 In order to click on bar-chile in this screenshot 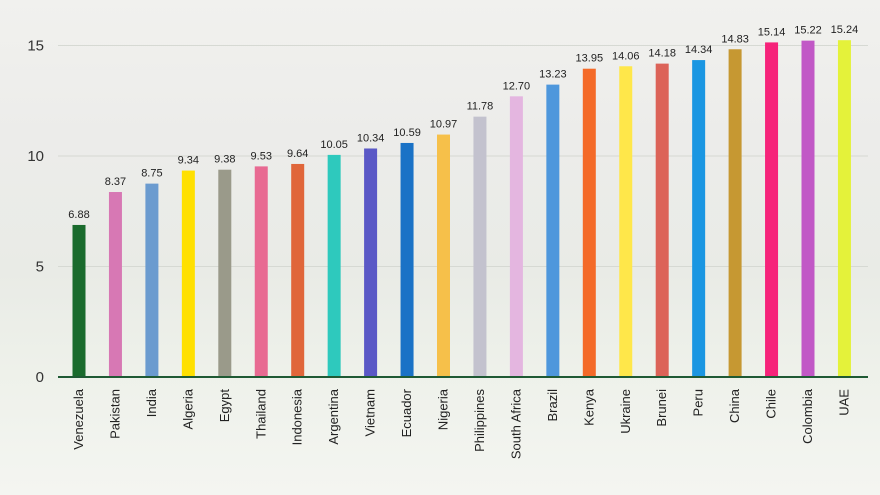, I will do `click(772, 209)`.